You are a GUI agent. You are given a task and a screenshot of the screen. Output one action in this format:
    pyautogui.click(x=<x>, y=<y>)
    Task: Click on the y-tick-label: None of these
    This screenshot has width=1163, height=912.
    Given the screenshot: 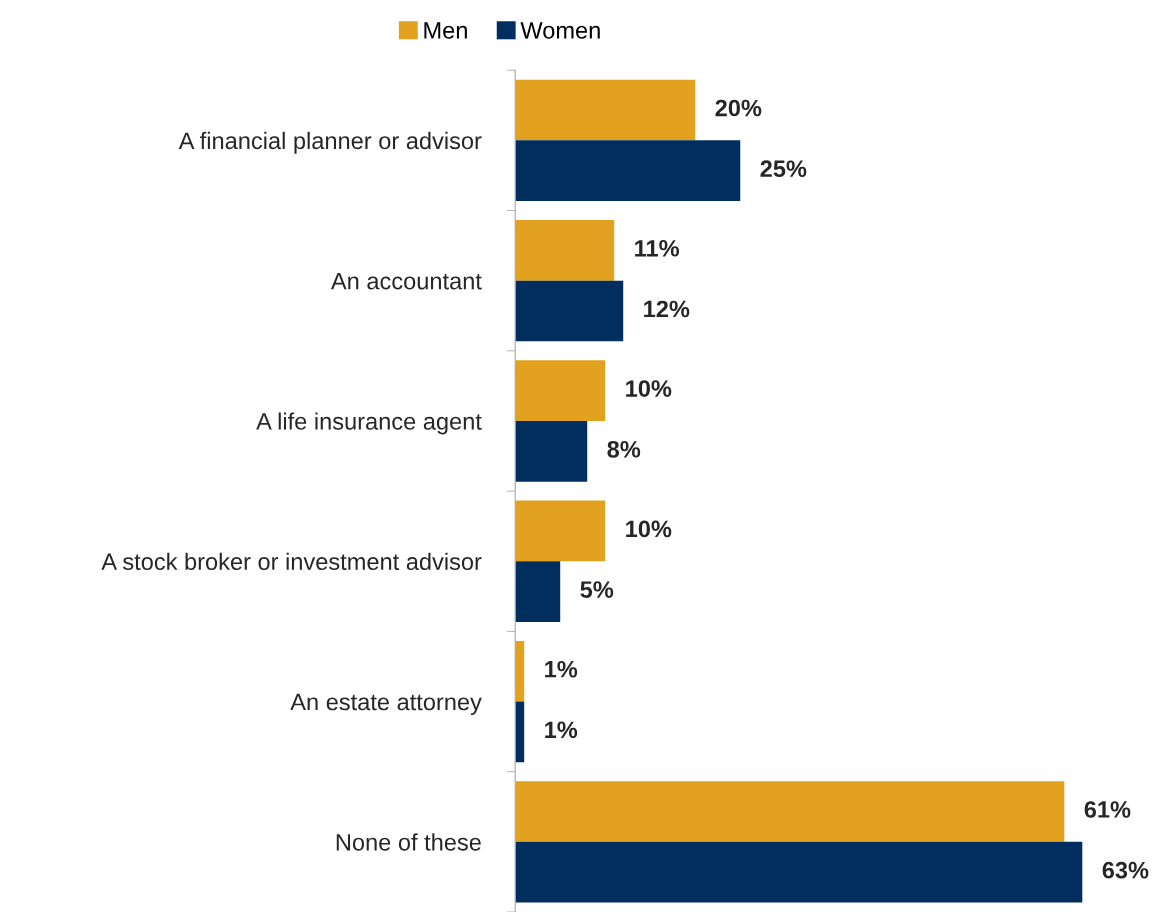 What is the action you would take?
    pyautogui.click(x=408, y=842)
    